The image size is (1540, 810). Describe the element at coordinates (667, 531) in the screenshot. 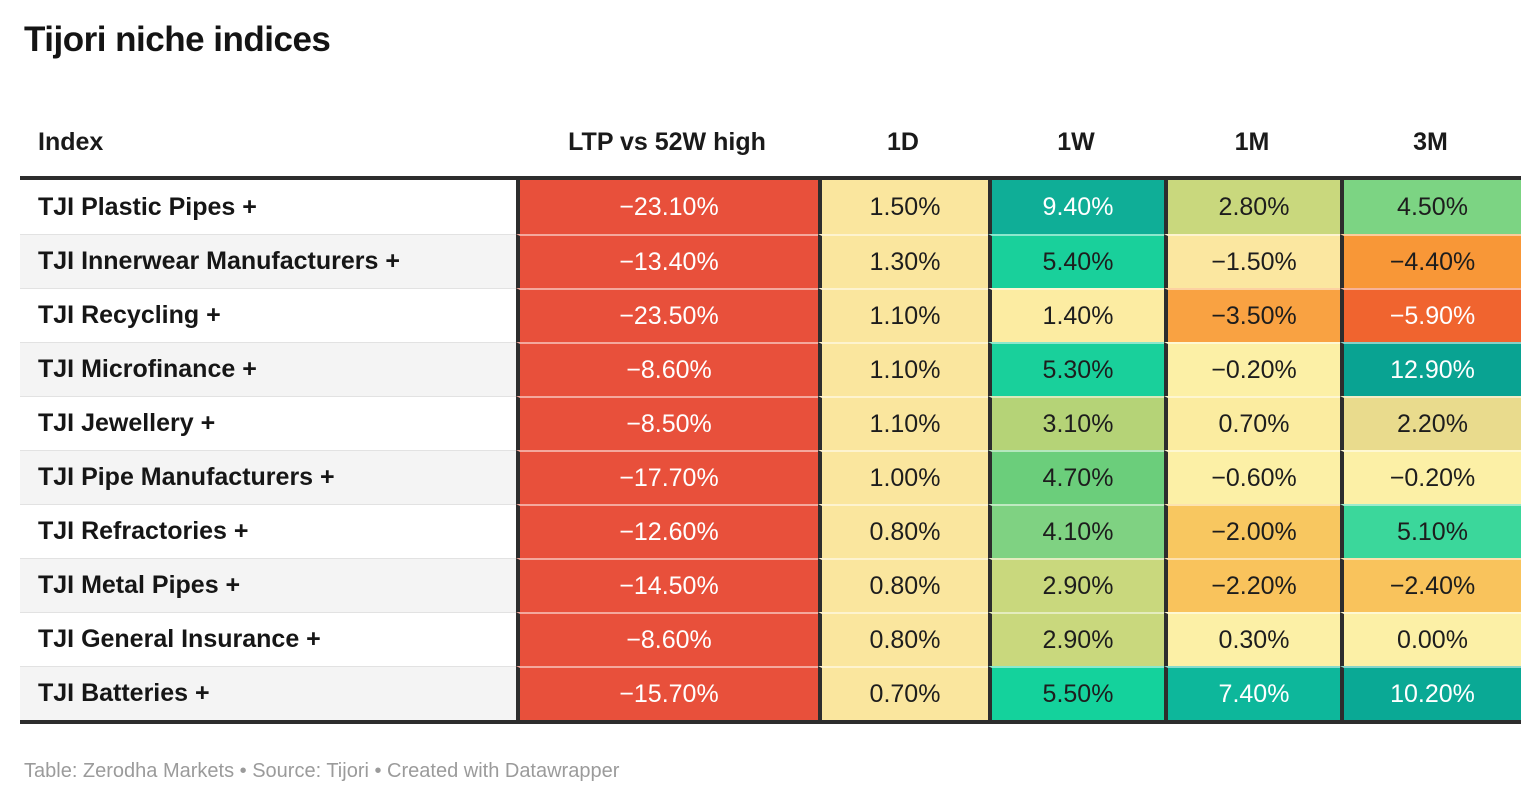

I see `cell-ltp-vs-52w-high: −12.60%` at that location.